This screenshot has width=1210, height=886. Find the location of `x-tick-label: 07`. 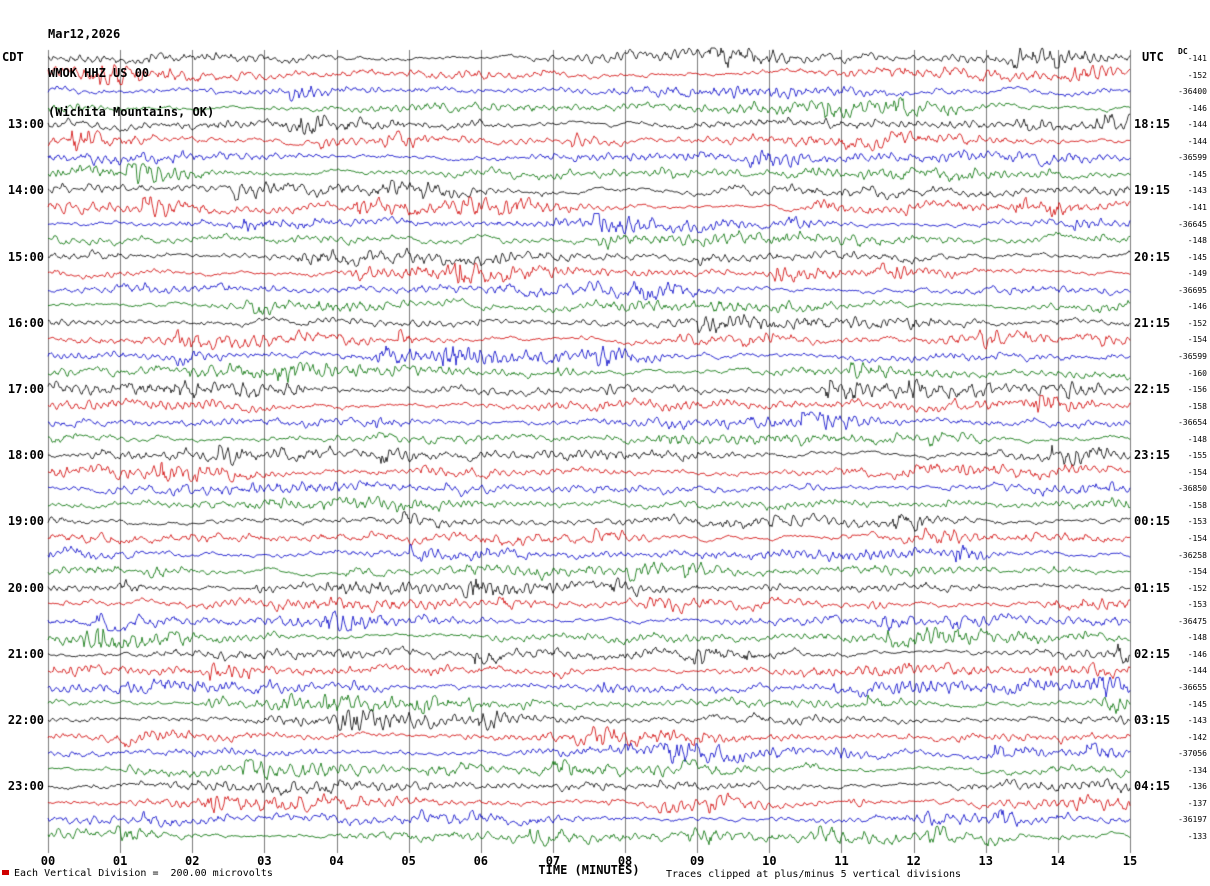

x-tick-label: 07 is located at coordinates (553, 861).